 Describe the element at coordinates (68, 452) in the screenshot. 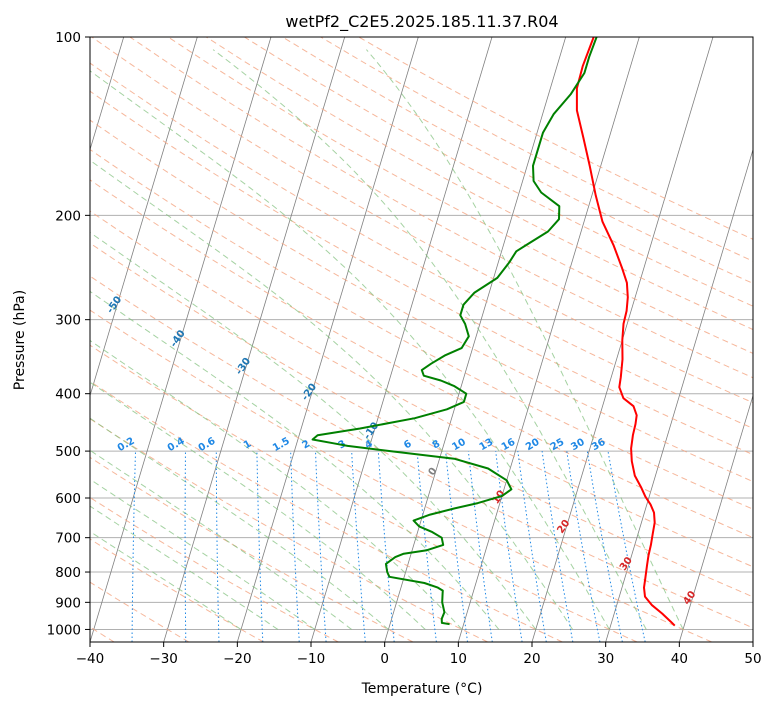

I see `y-tick-label: 500` at that location.